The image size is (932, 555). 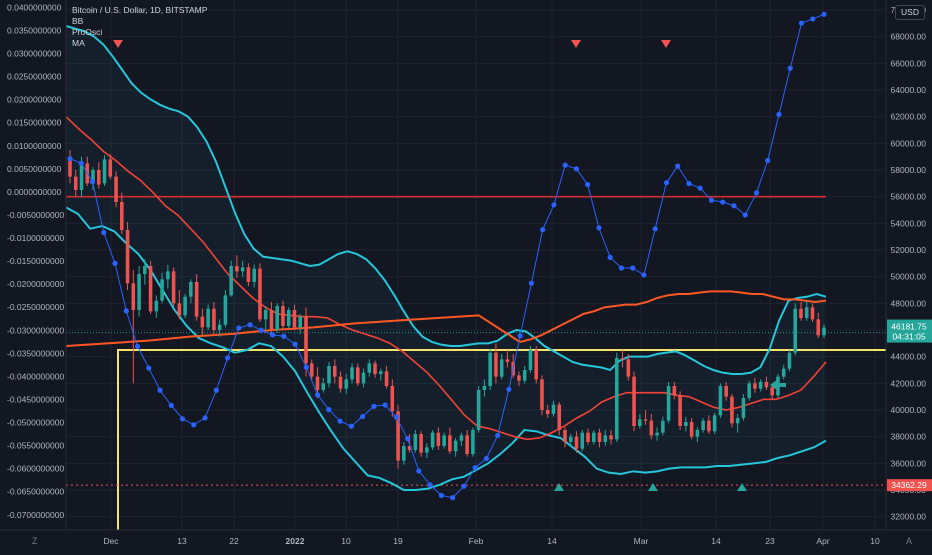 What do you see at coordinates (909, 437) in the screenshot?
I see `right-axis-tick: 38000.00` at bounding box center [909, 437].